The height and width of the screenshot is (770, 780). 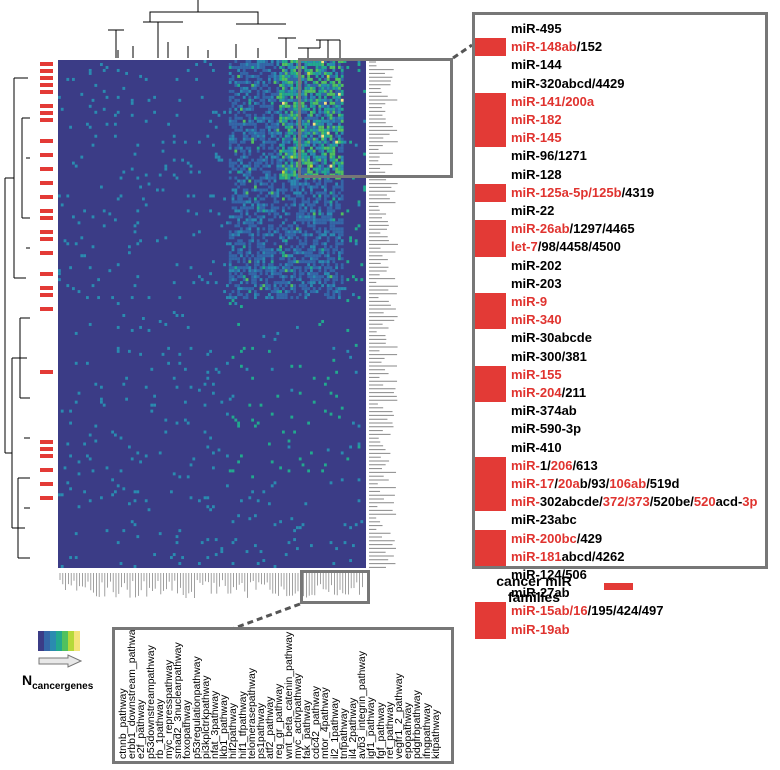 I want to click on mir-family-label: miR-27ab, so click(x=540, y=593).